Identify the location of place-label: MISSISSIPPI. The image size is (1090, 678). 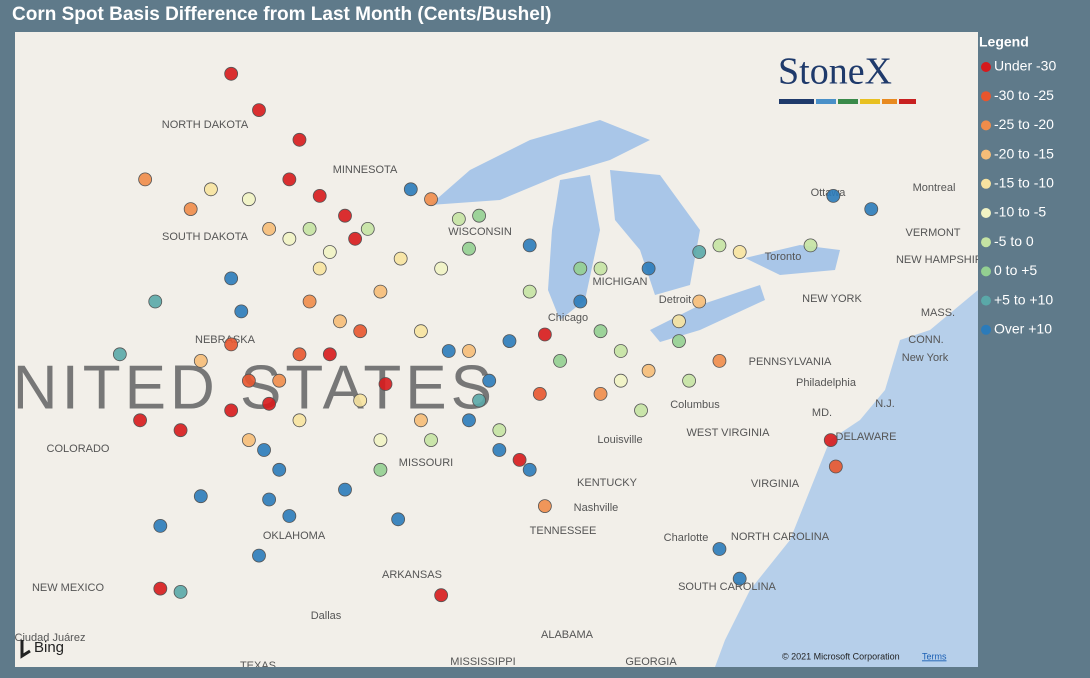
(482, 662).